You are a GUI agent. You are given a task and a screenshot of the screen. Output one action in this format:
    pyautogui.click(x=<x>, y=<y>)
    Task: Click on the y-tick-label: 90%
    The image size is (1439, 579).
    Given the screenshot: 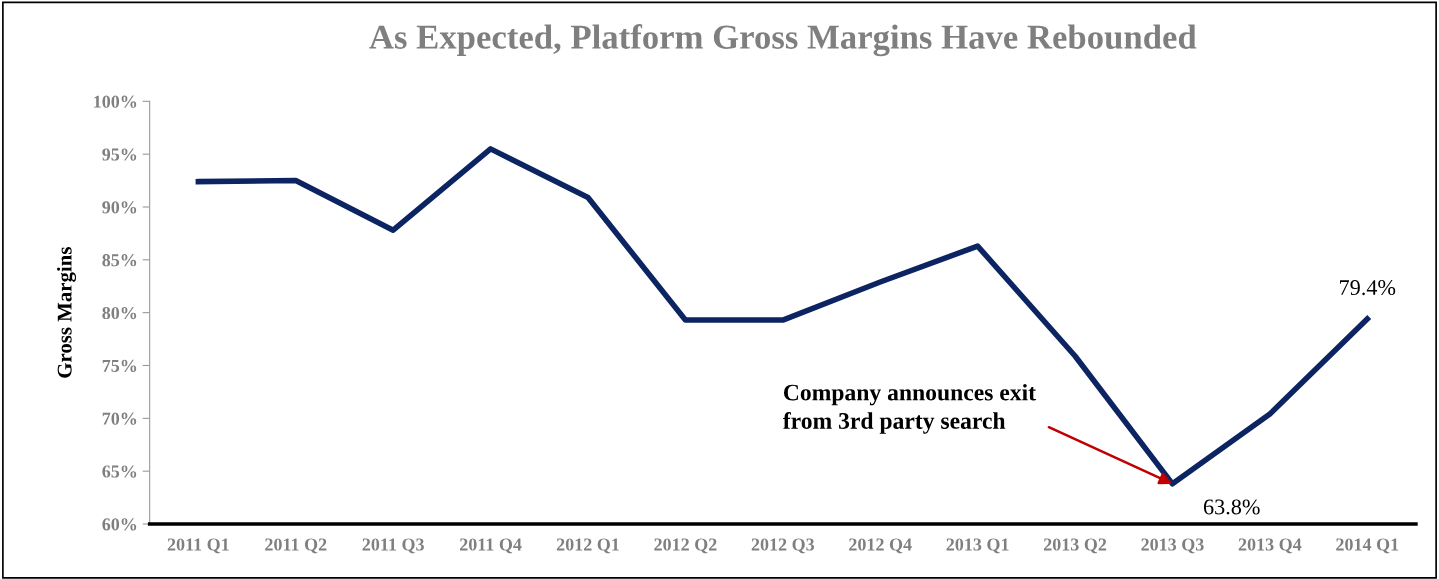 What is the action you would take?
    pyautogui.click(x=119, y=207)
    